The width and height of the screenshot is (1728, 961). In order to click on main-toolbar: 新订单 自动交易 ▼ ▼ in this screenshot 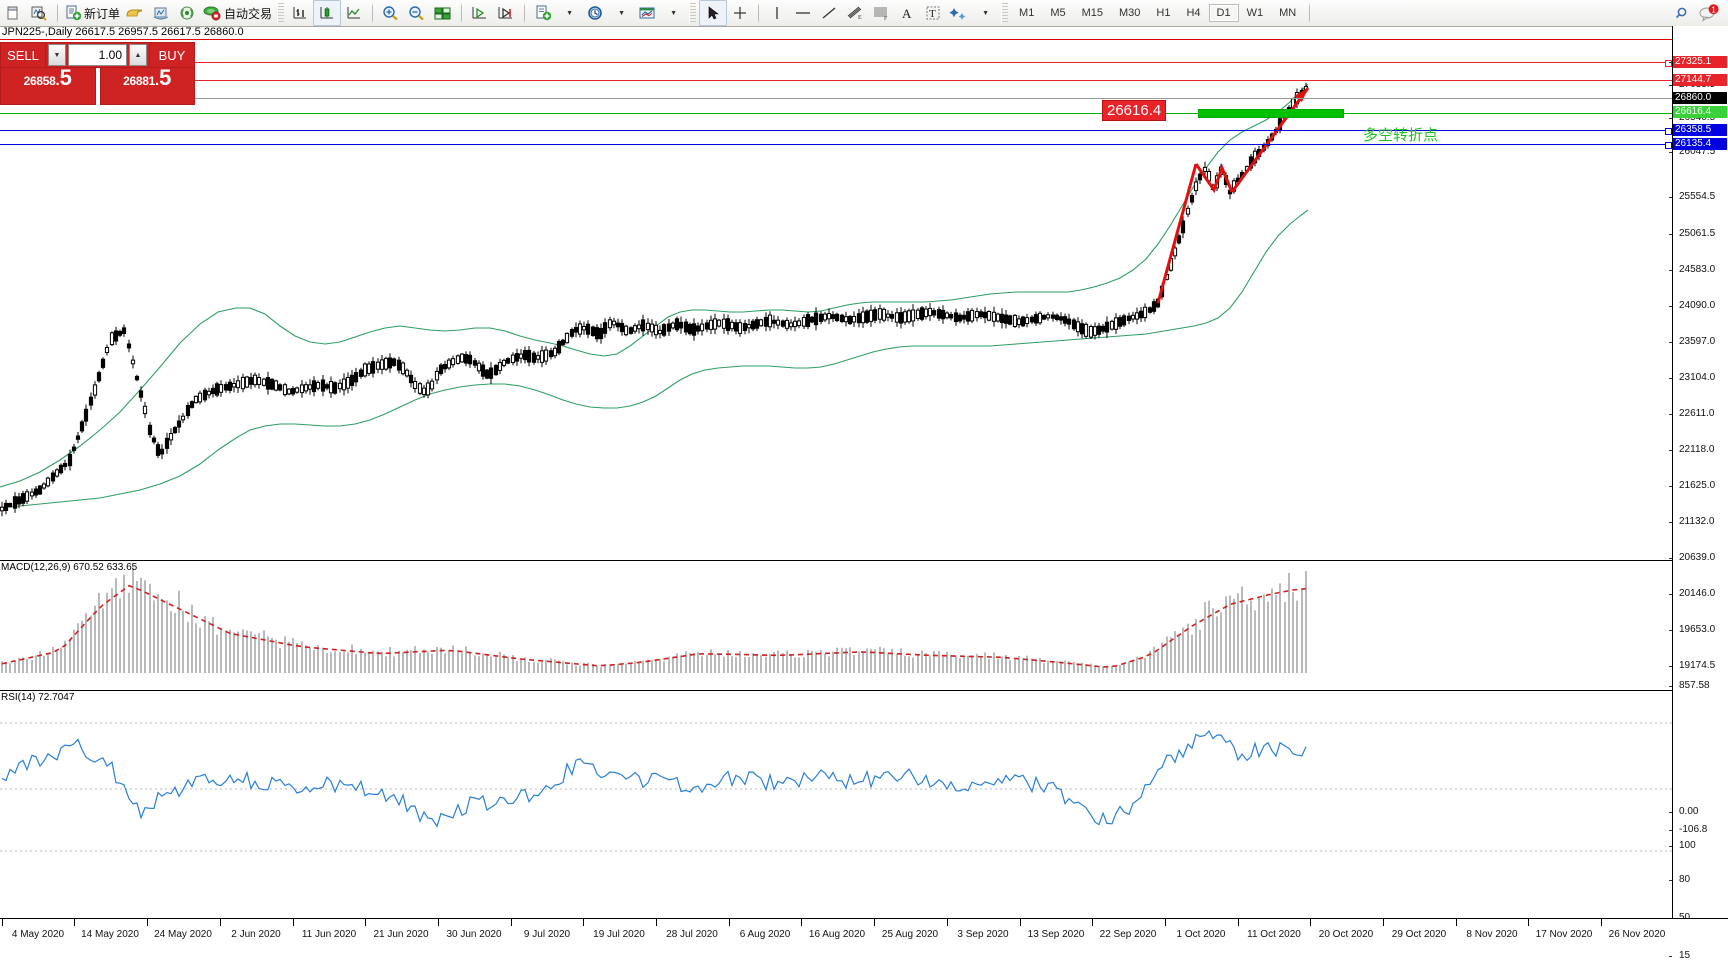, I will do `click(864, 13)`.